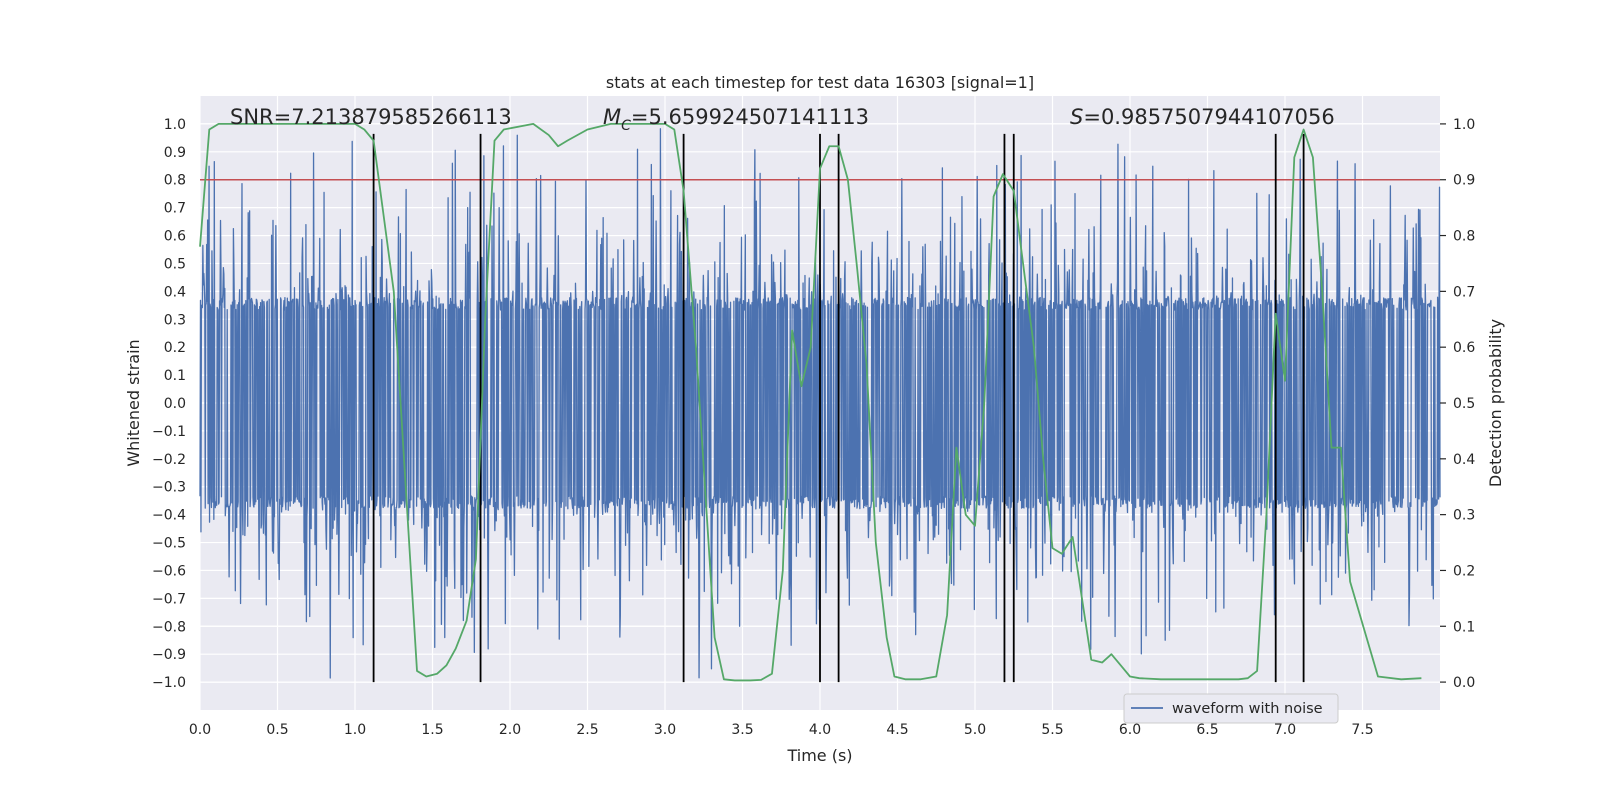 The image size is (1600, 800). What do you see at coordinates (1495, 403) in the screenshot?
I see `y2-axis-label: Detection probability` at bounding box center [1495, 403].